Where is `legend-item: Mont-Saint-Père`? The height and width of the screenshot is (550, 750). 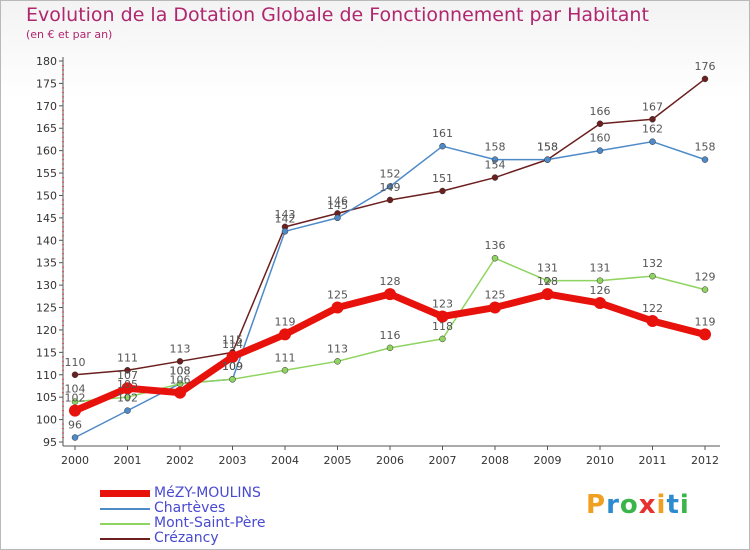 legend-item: Mont-Saint-Père is located at coordinates (230, 523).